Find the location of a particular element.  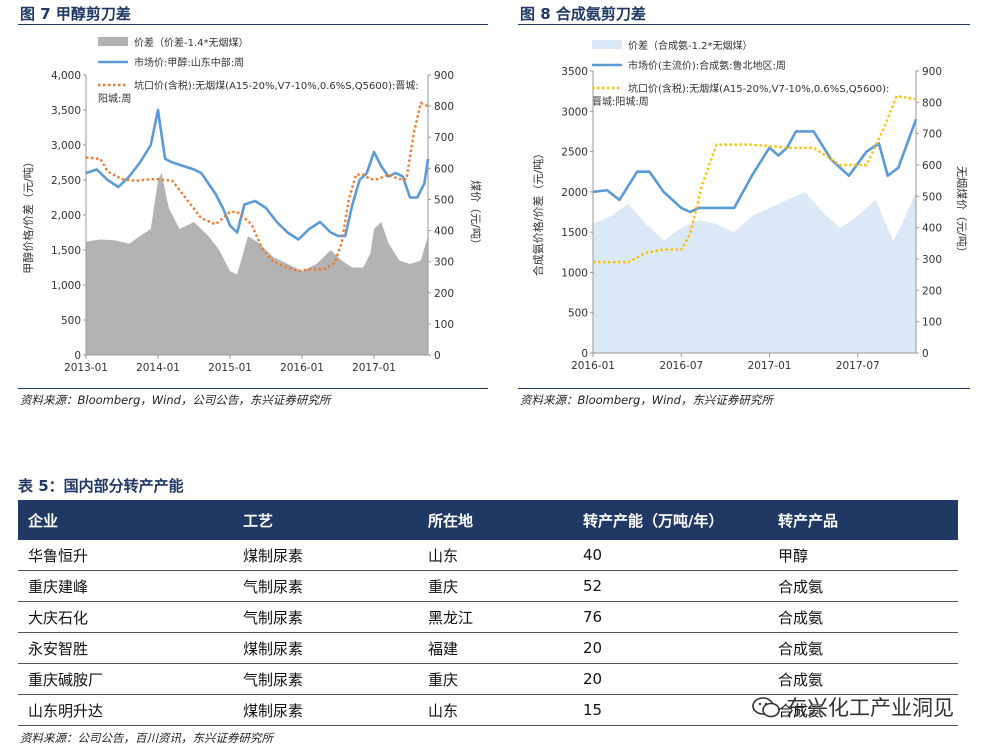

legend-label-price: 市场价:甲醇:山东中部:周 is located at coordinates (189, 62).